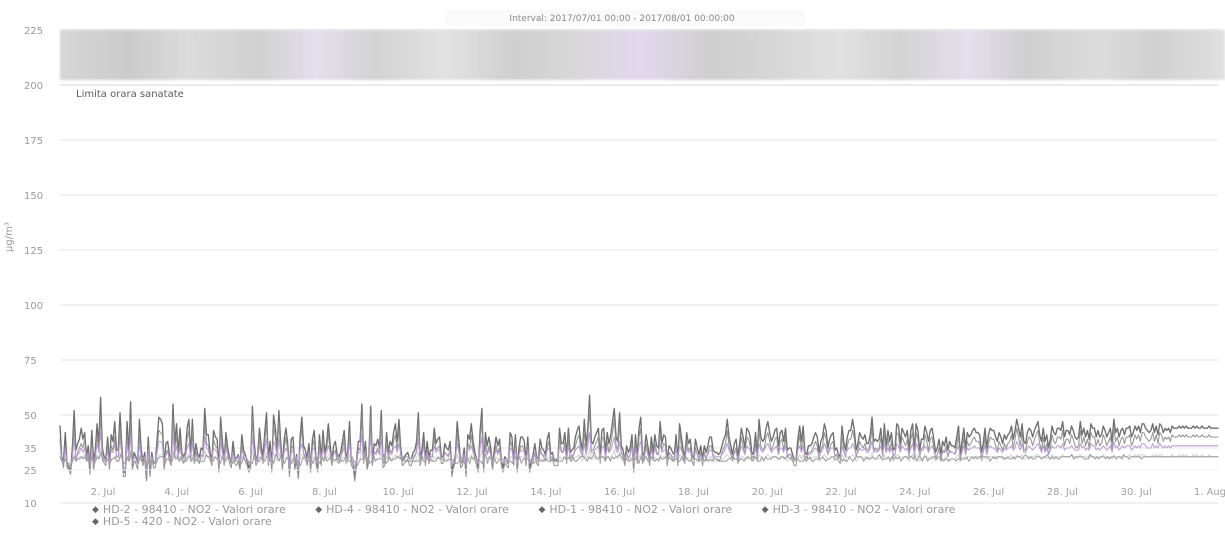 The image size is (1225, 540). I want to click on x-tick-label: 26. Jul, so click(988, 492).